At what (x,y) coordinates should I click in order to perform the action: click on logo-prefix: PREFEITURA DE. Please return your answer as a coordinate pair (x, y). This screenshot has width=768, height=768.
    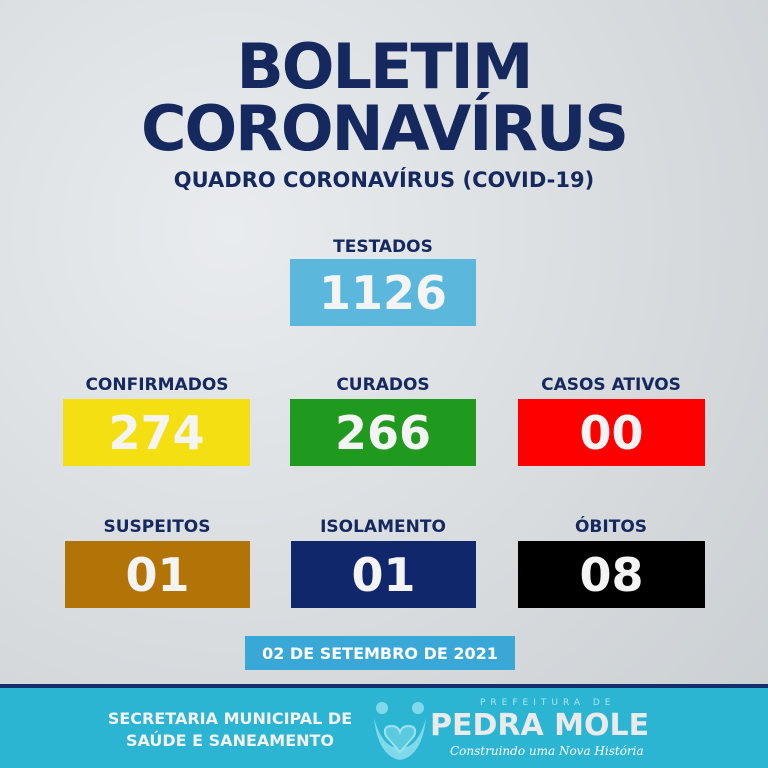
    Looking at the image, I should click on (548, 703).